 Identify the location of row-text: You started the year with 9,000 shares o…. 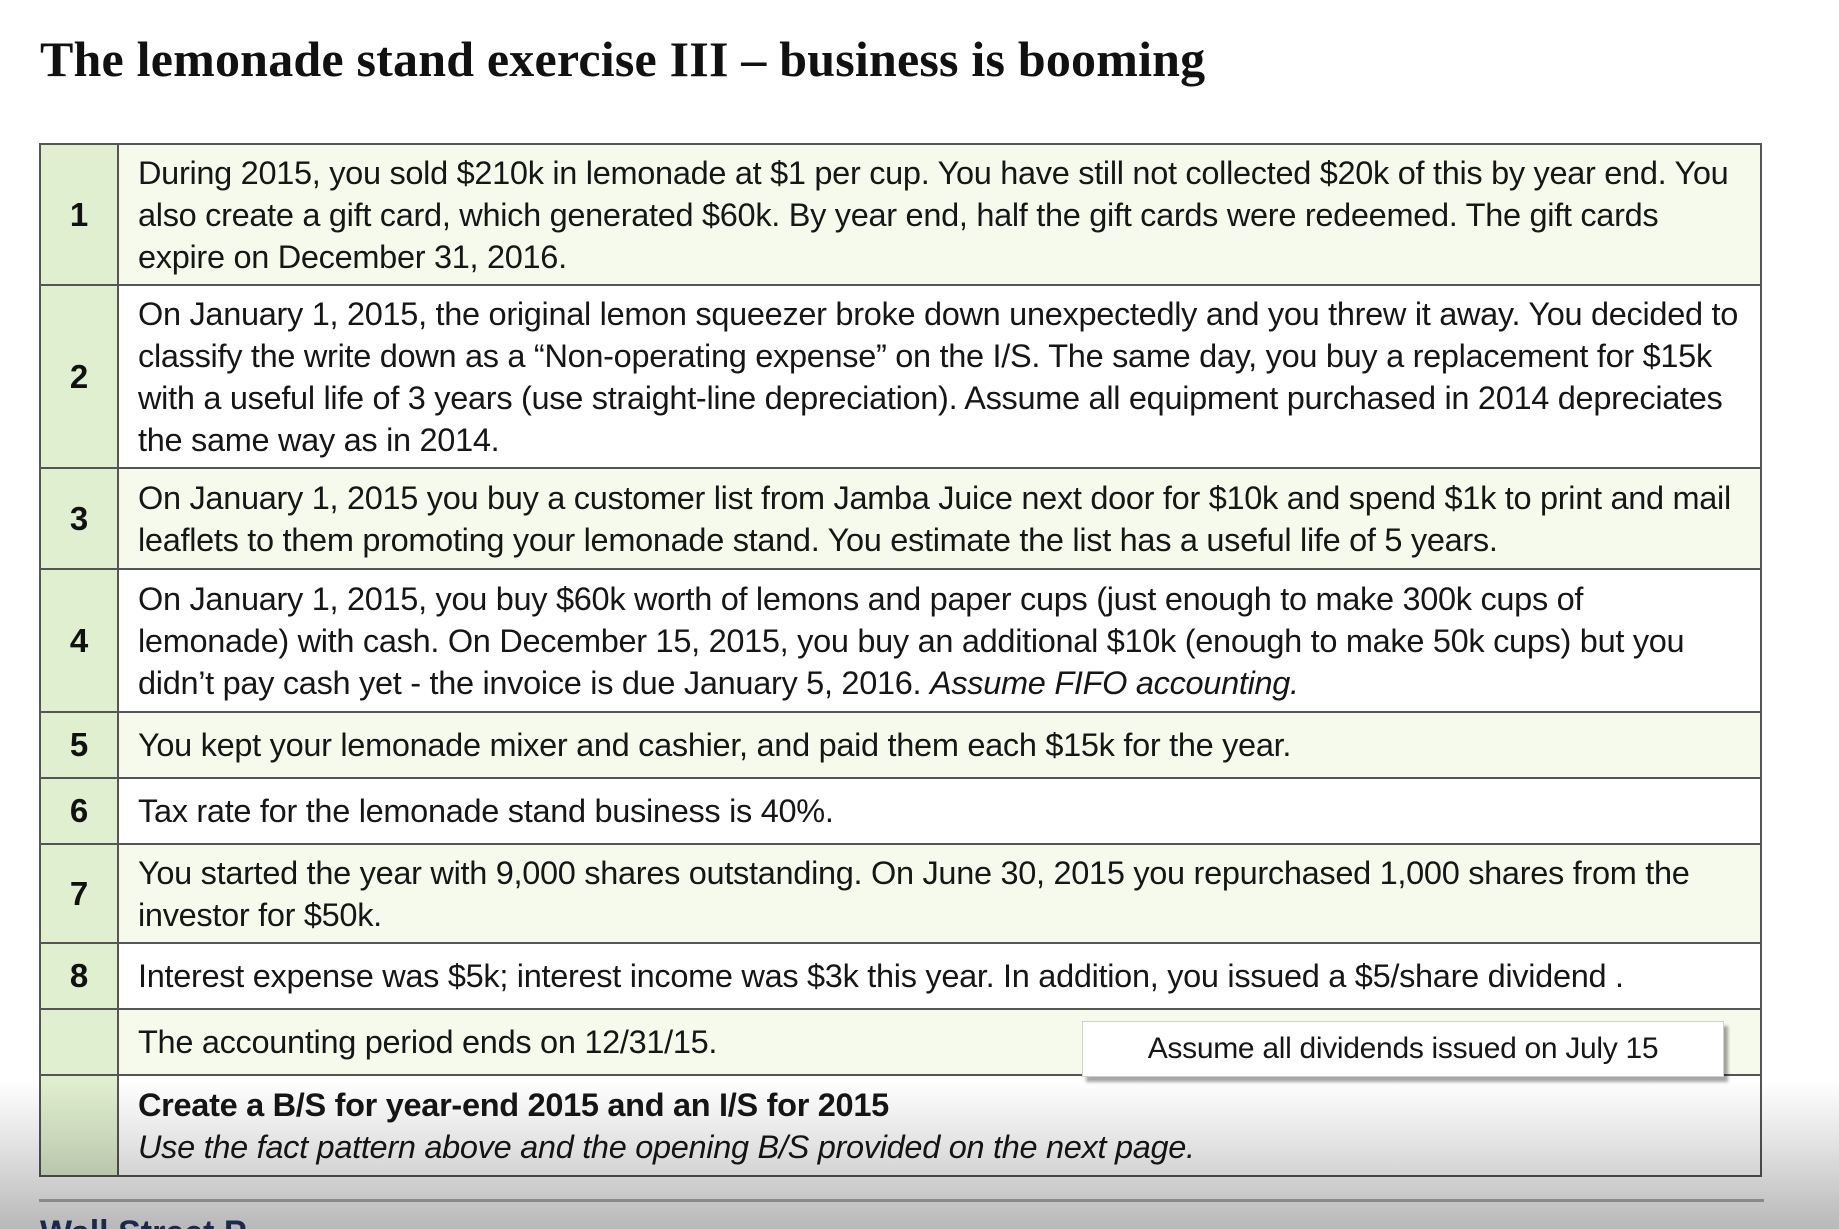
(939, 893).